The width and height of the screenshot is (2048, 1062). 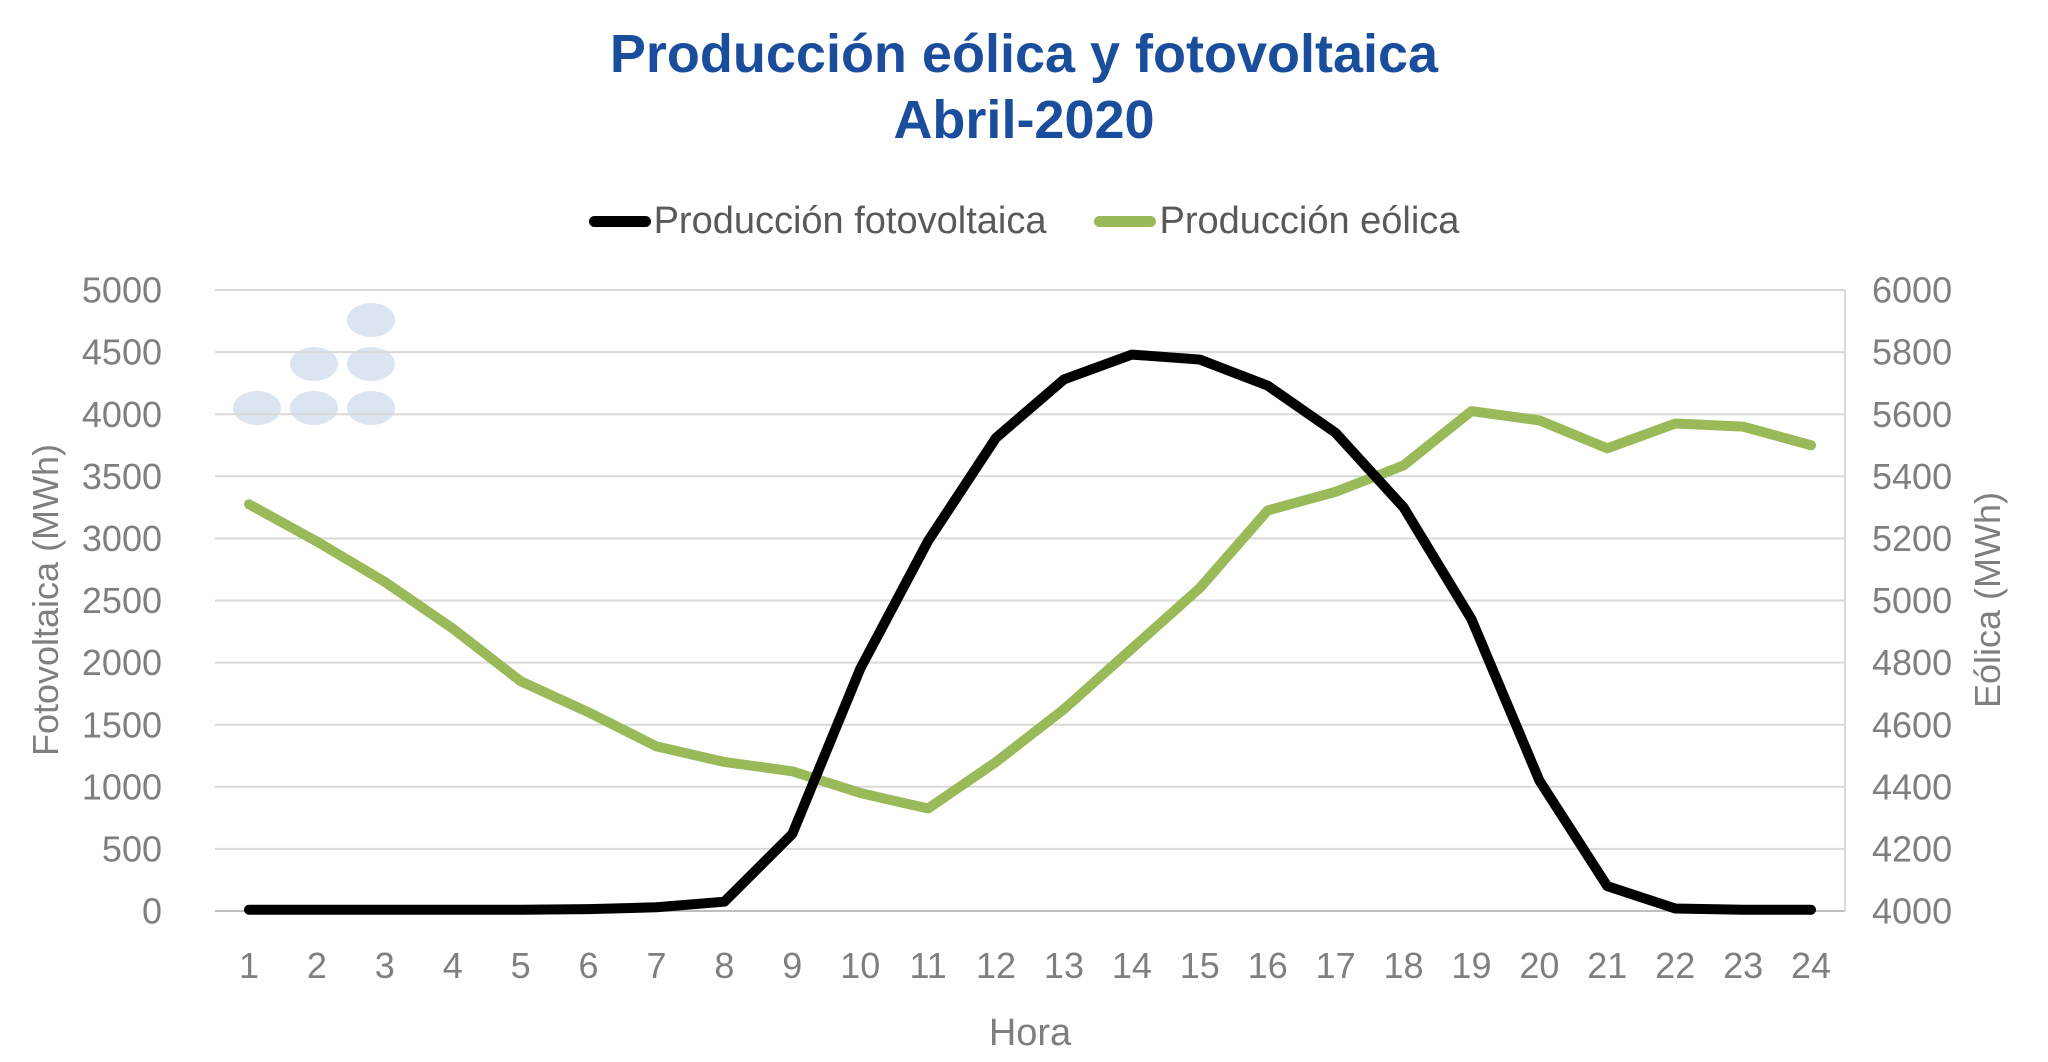 I want to click on legend-label-fotovoltaica: Producción fotovoltaica, so click(x=850, y=221).